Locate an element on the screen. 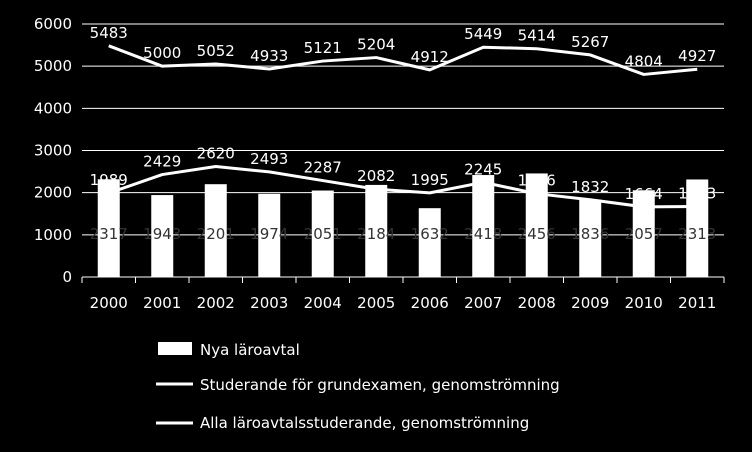  line-data-label: 1664 is located at coordinates (644, 194).